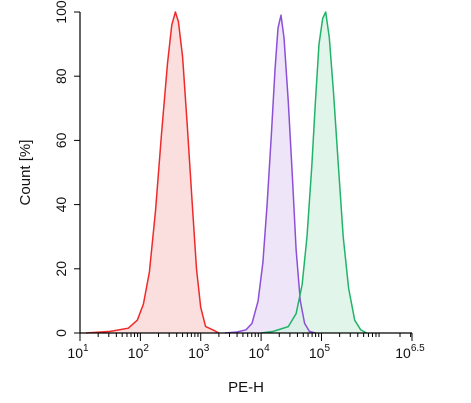 Image resolution: width=471 pixels, height=403 pixels. I want to click on x-tick-label: 10⁴, so click(260, 352).